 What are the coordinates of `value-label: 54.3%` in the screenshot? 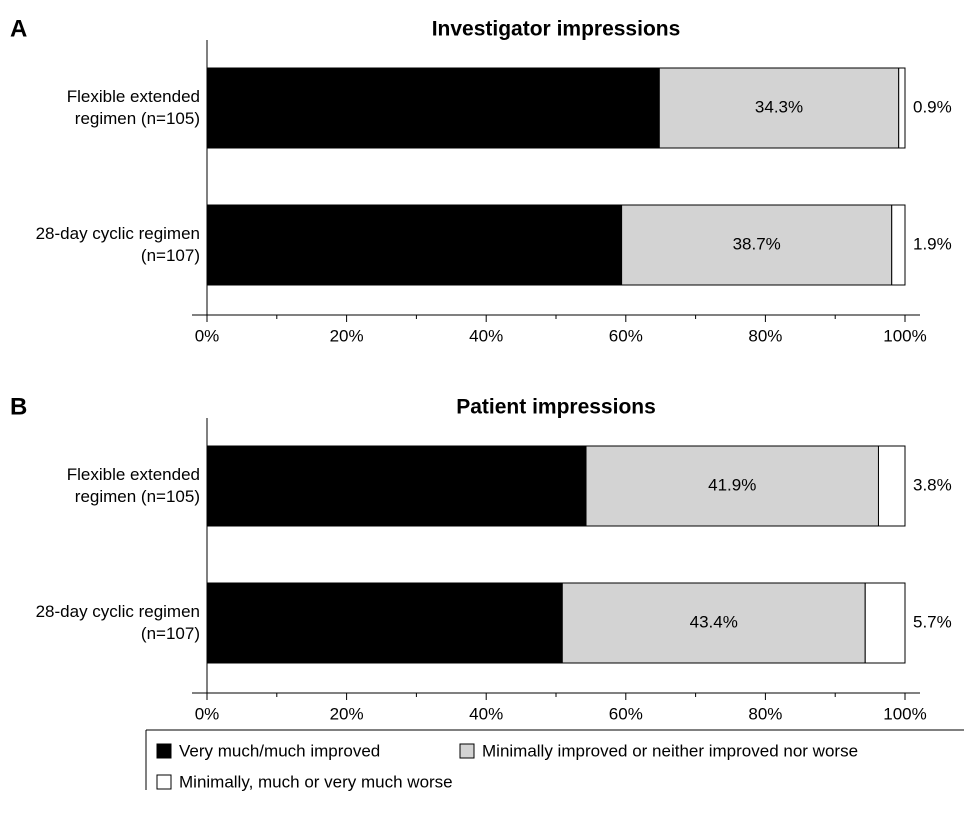 It's located at (396, 484).